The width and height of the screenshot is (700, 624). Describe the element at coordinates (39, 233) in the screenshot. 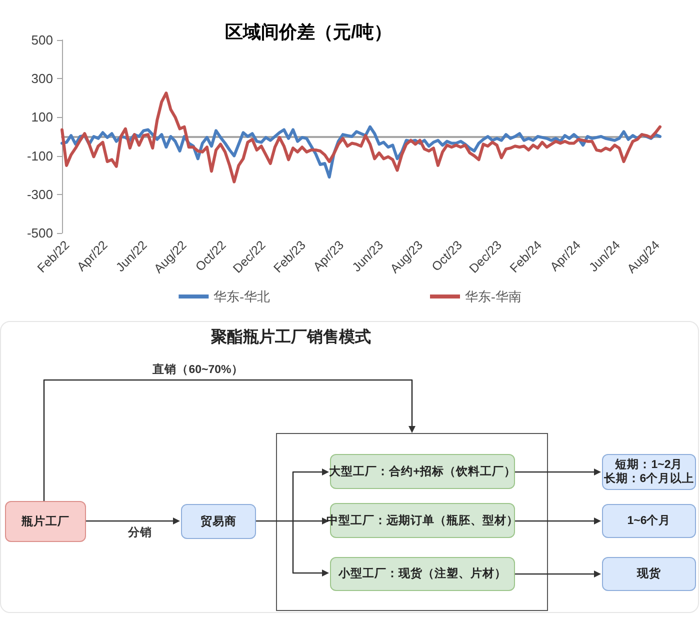

I see `y-tick-label: -500` at that location.